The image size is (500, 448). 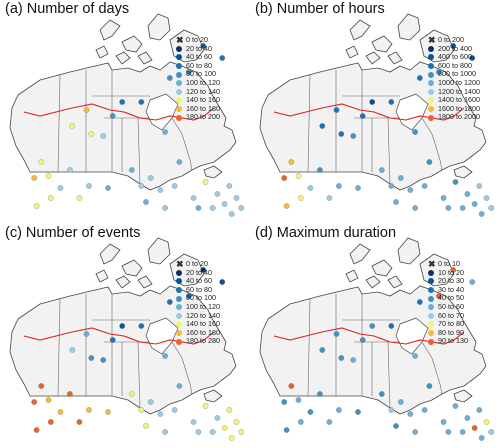 I want to click on legend-label: 1600 to 1800, so click(x=459, y=108).